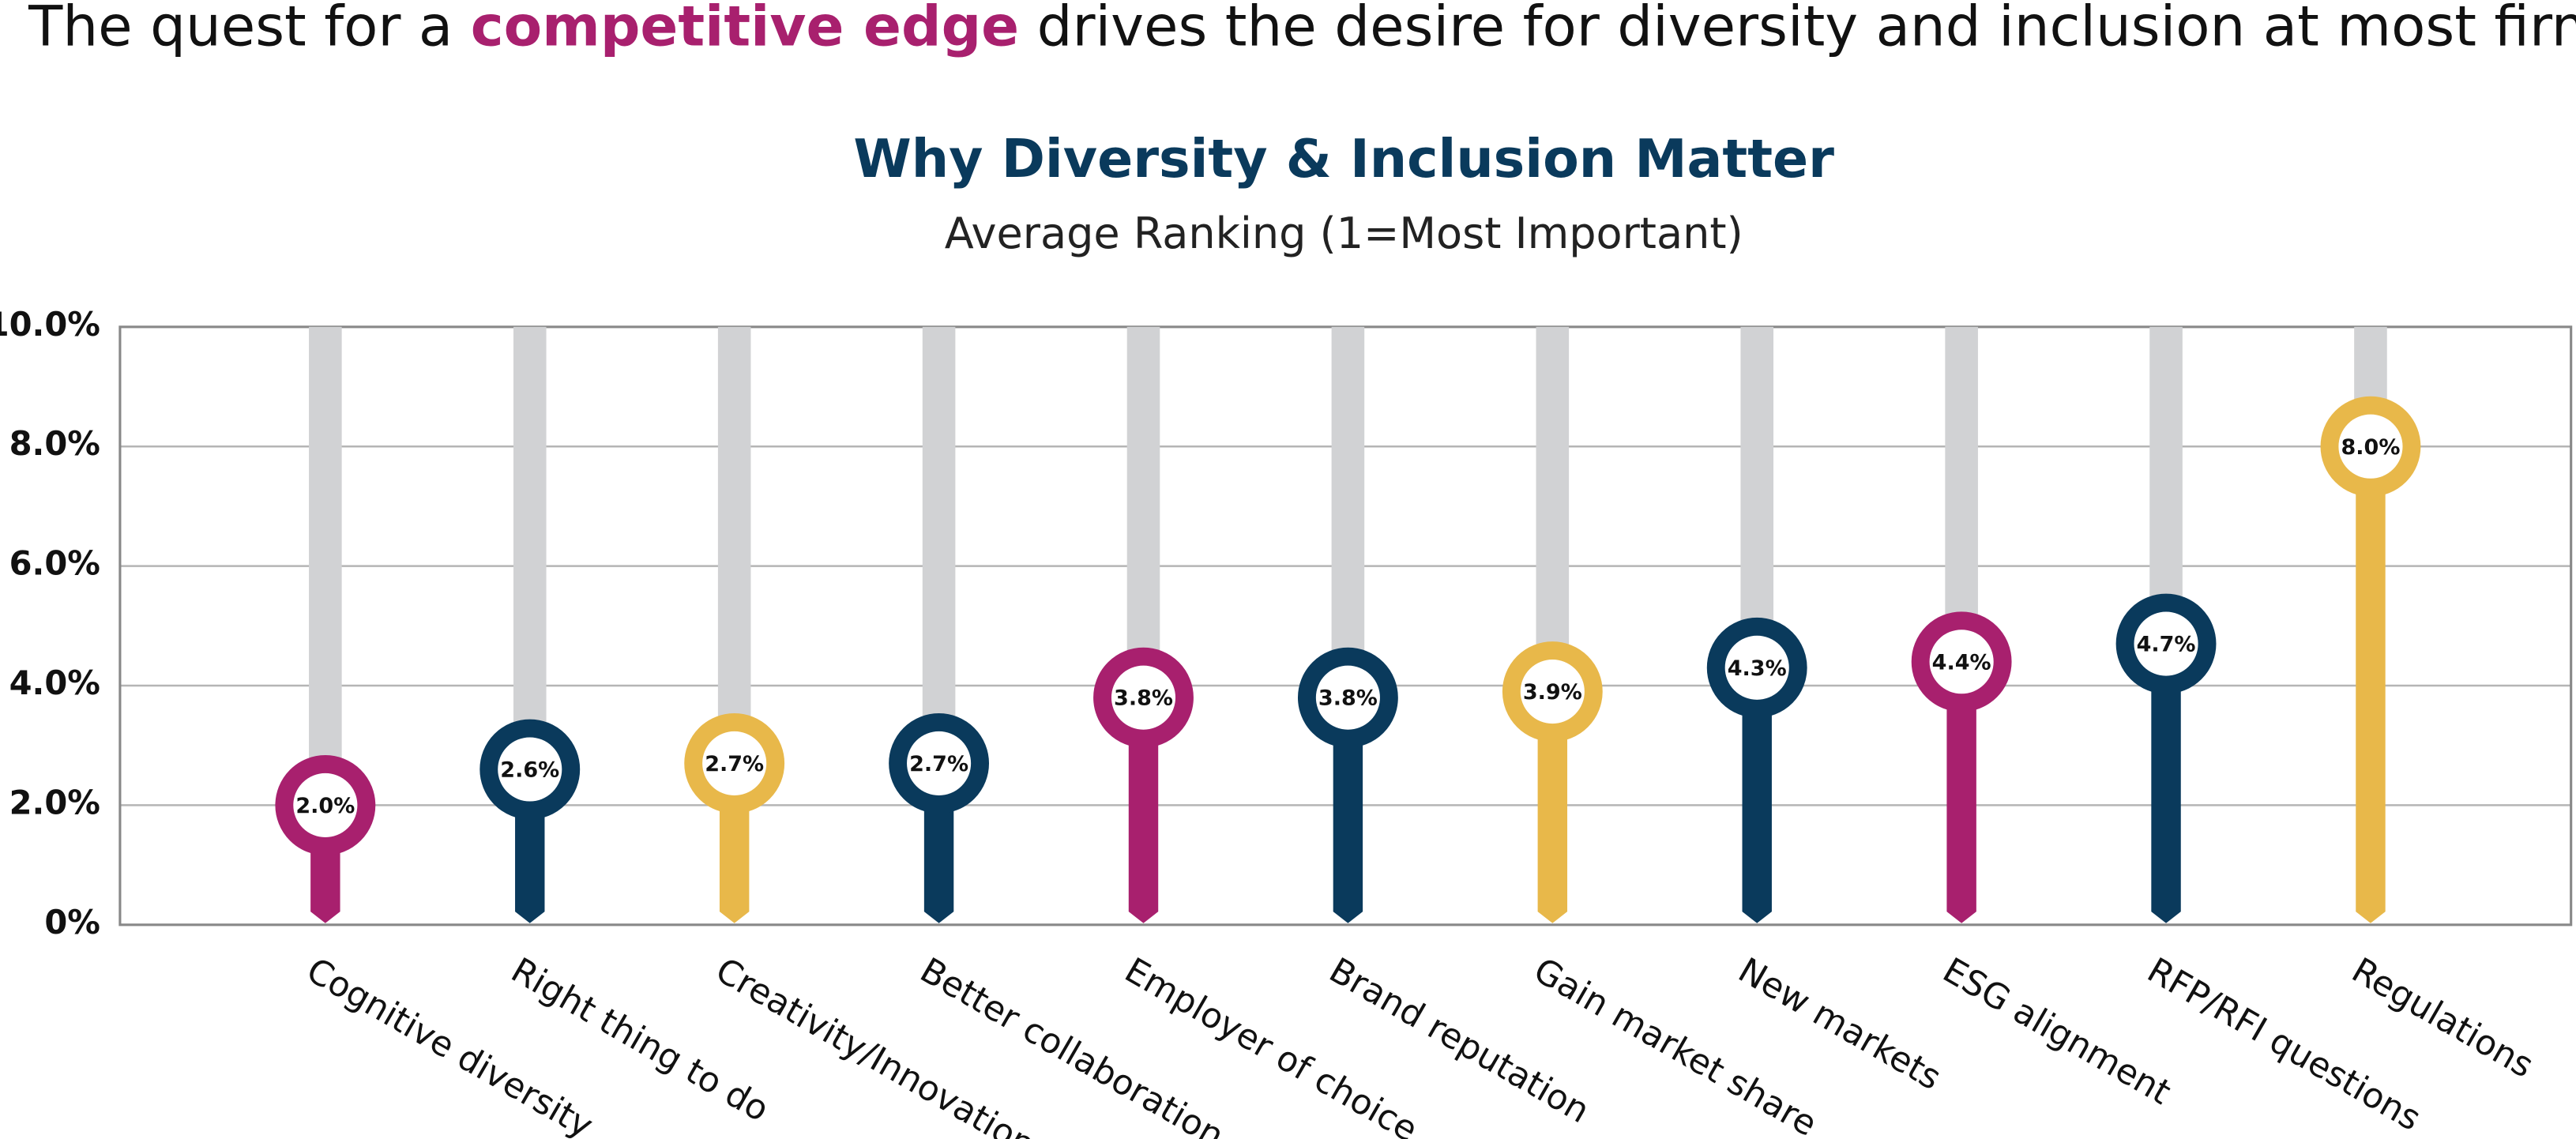  Describe the element at coordinates (250, 29) in the screenshot. I see `headline-part: The quest for a` at that location.